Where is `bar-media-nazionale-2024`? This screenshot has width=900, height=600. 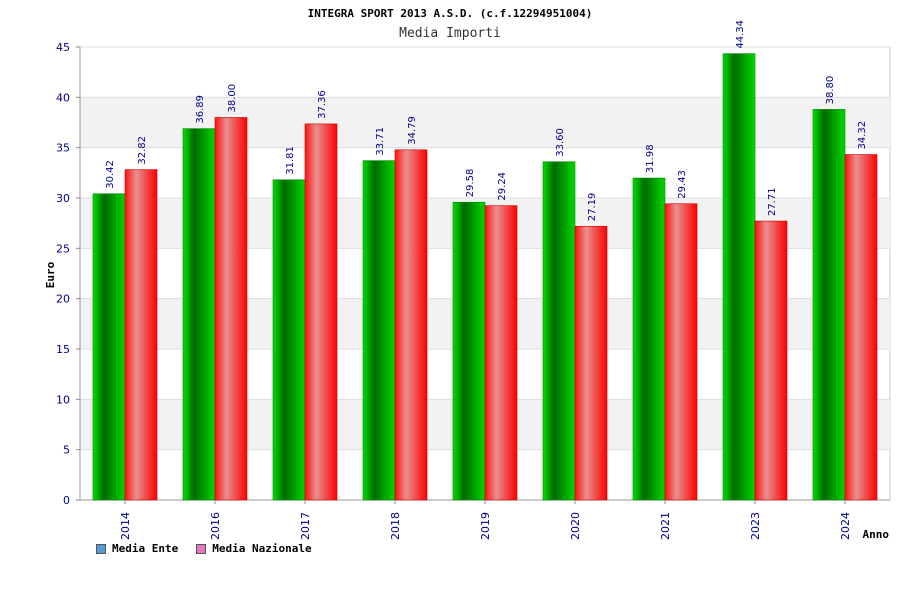
bar-media-nazionale-2024 is located at coordinates (861, 327).